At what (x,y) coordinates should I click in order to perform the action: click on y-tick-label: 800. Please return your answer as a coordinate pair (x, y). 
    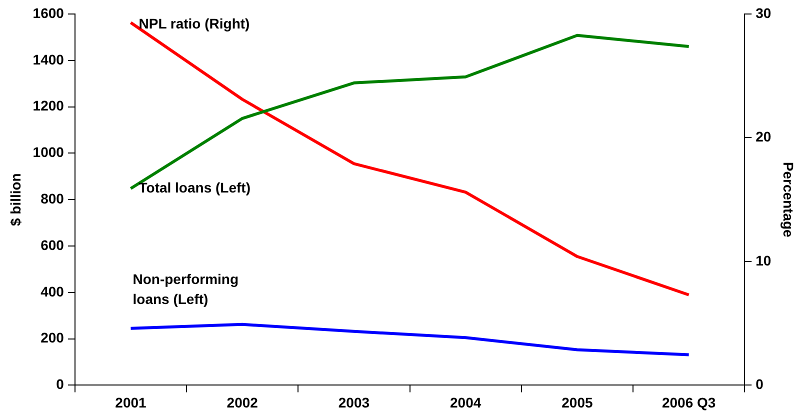
    Looking at the image, I should click on (52, 198).